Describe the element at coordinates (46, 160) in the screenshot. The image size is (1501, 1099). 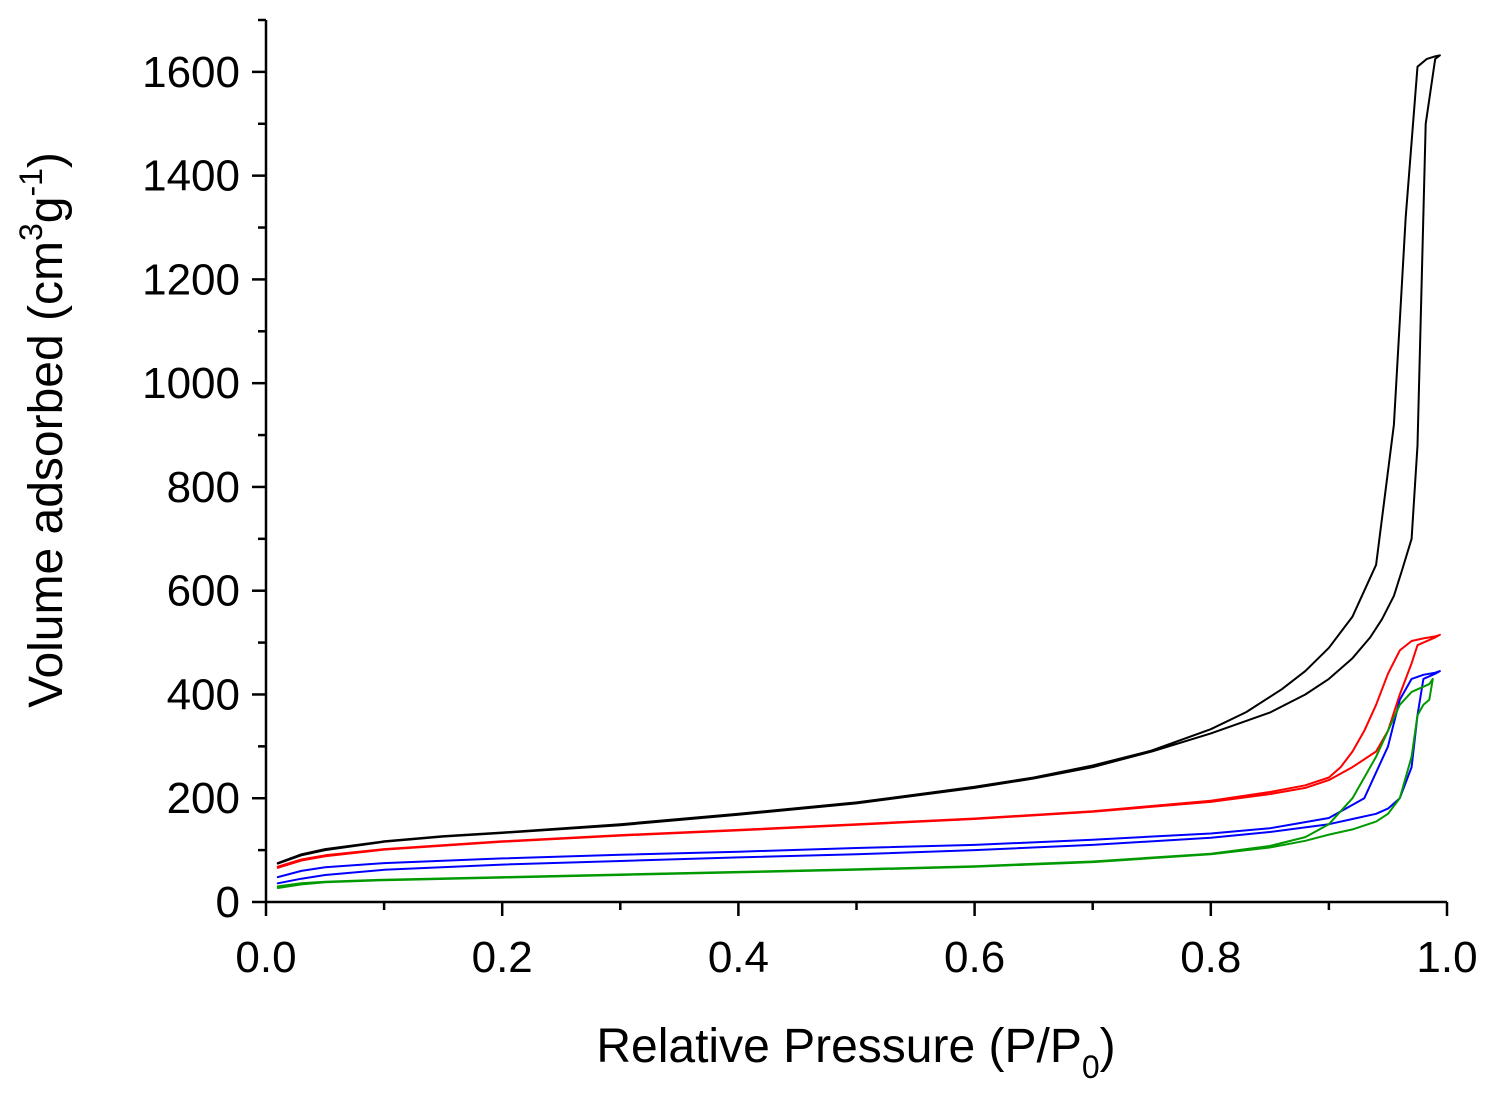
I see `y-axis-title-end: )` at that location.